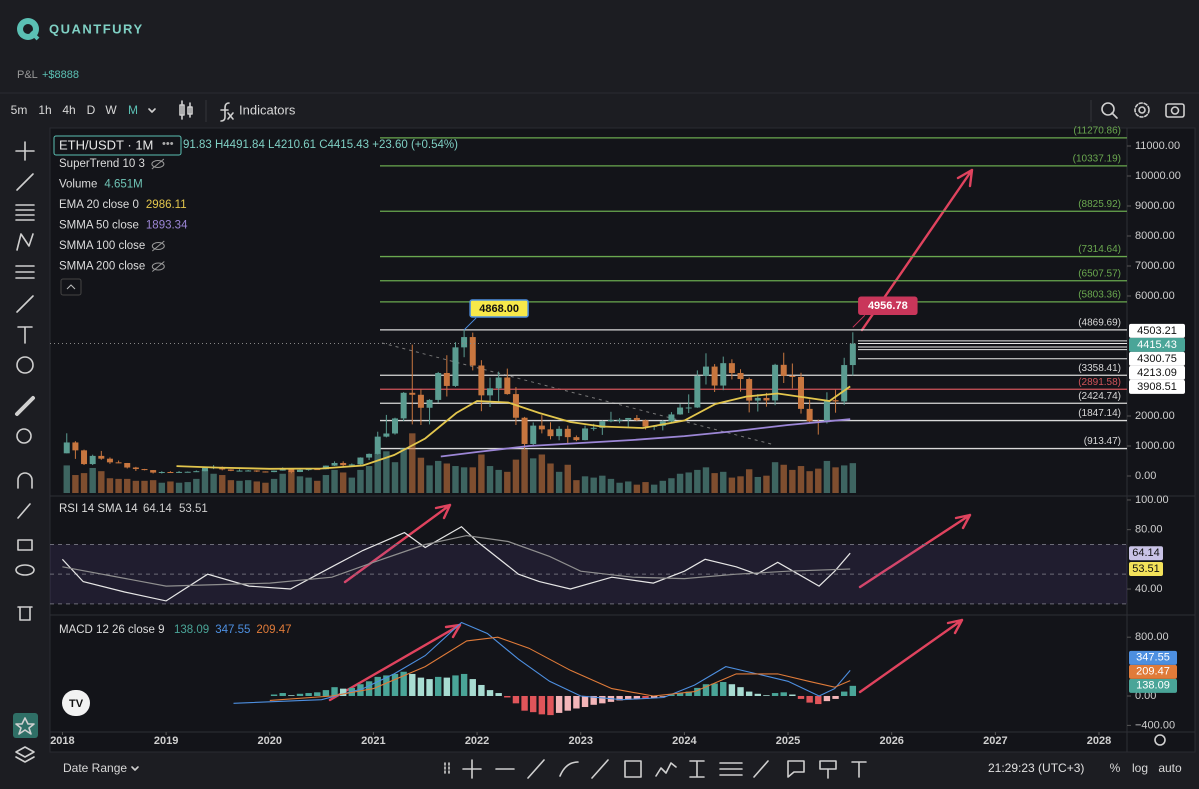 This screenshot has height=789, width=1199. I want to click on fib-tool, so click(25, 212).